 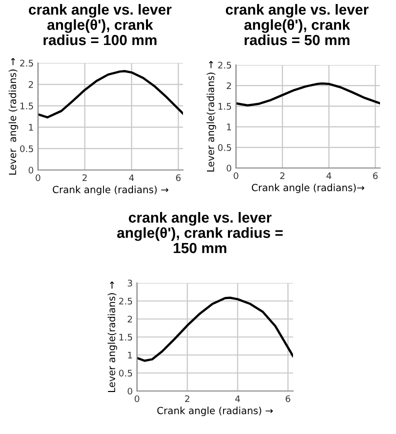 I want to click on chart-title: crank angle vs. lever angle(θ'), crank radius = 150 mm, so click(x=200, y=233).